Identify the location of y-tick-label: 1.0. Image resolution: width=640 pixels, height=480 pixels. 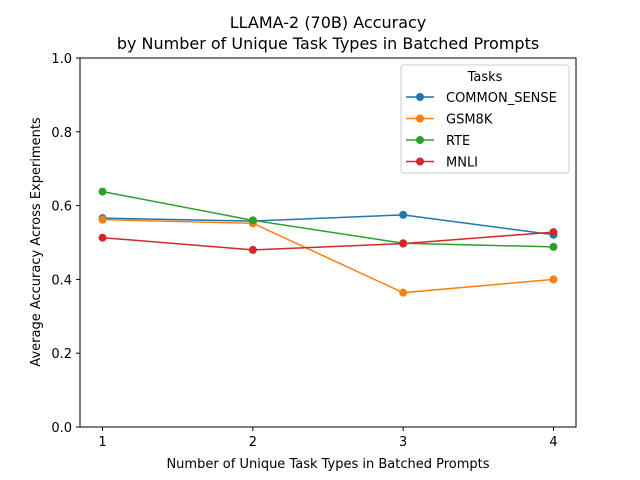
(61, 59).